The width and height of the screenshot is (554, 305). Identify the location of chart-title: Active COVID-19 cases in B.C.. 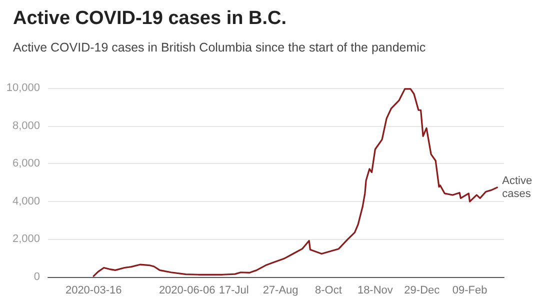
(149, 18).